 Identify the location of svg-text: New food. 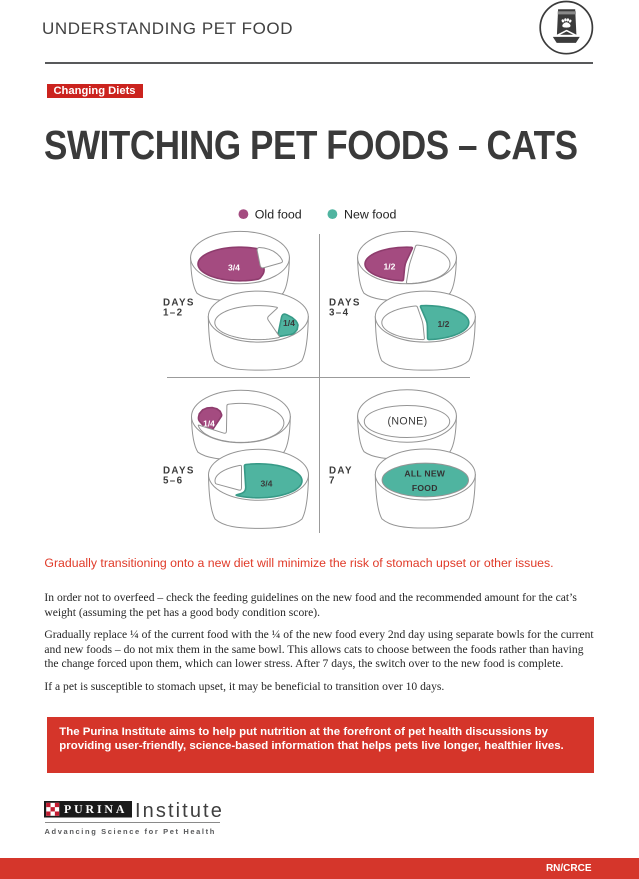
(370, 215).